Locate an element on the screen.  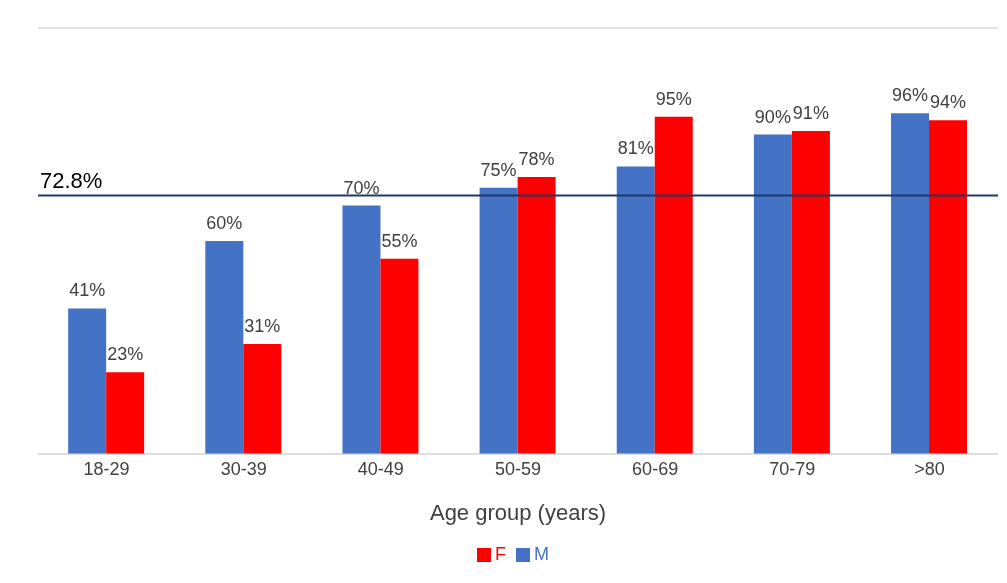
data-label: 55% is located at coordinates (399, 240).